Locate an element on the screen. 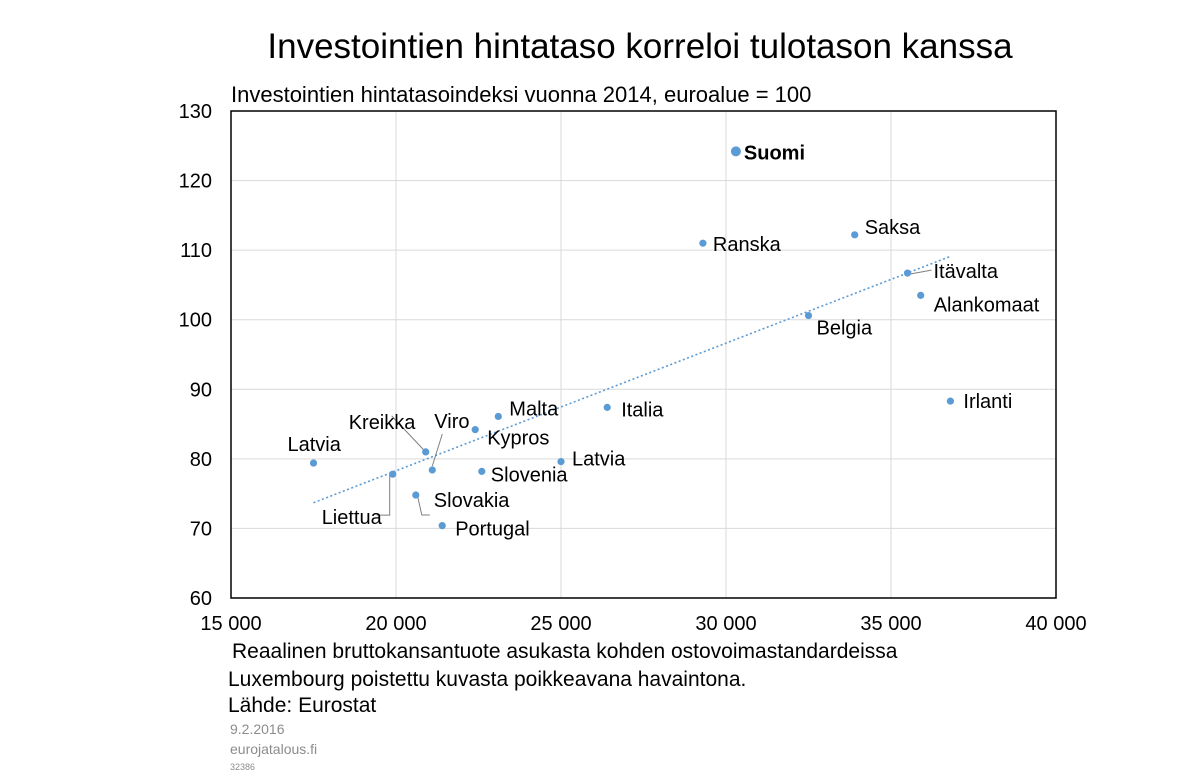 This screenshot has width=1182, height=772. data-point-portugal is located at coordinates (442, 526).